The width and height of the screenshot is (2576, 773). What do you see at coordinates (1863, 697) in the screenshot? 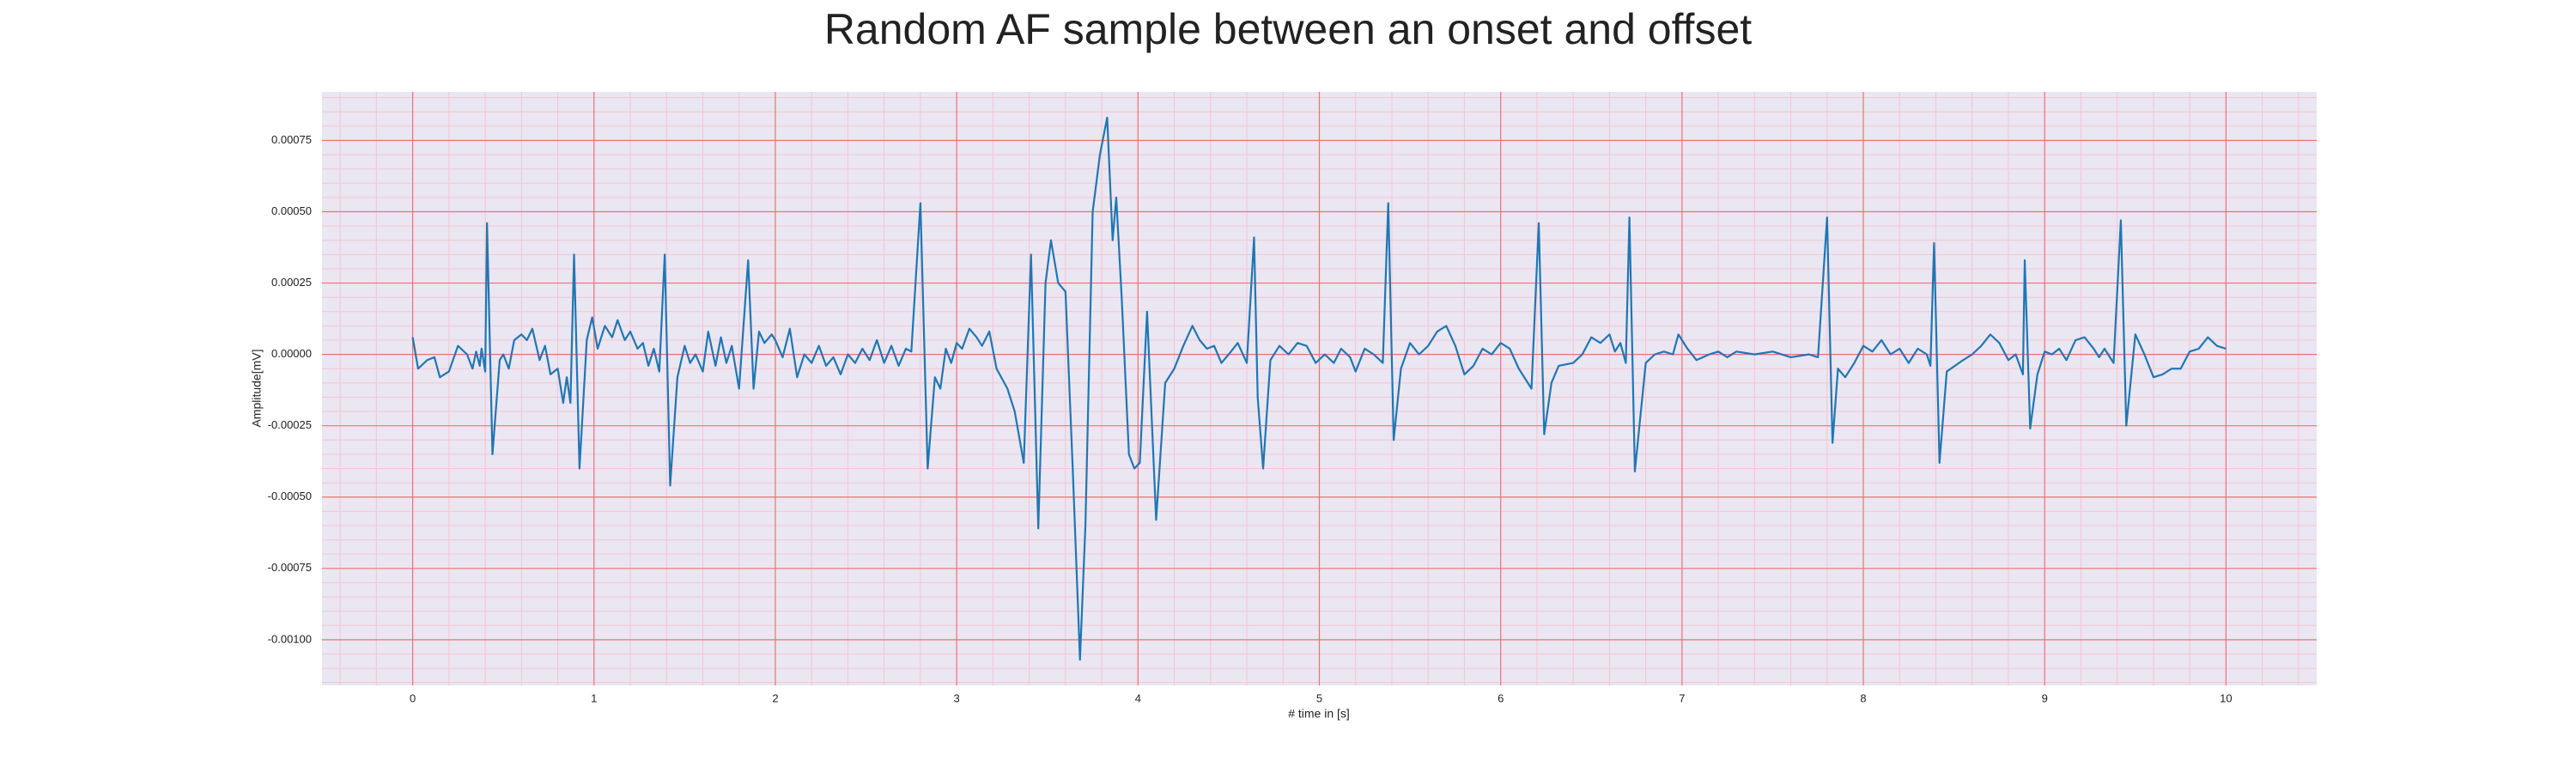
I see `x-tick-label: 8` at bounding box center [1863, 697].